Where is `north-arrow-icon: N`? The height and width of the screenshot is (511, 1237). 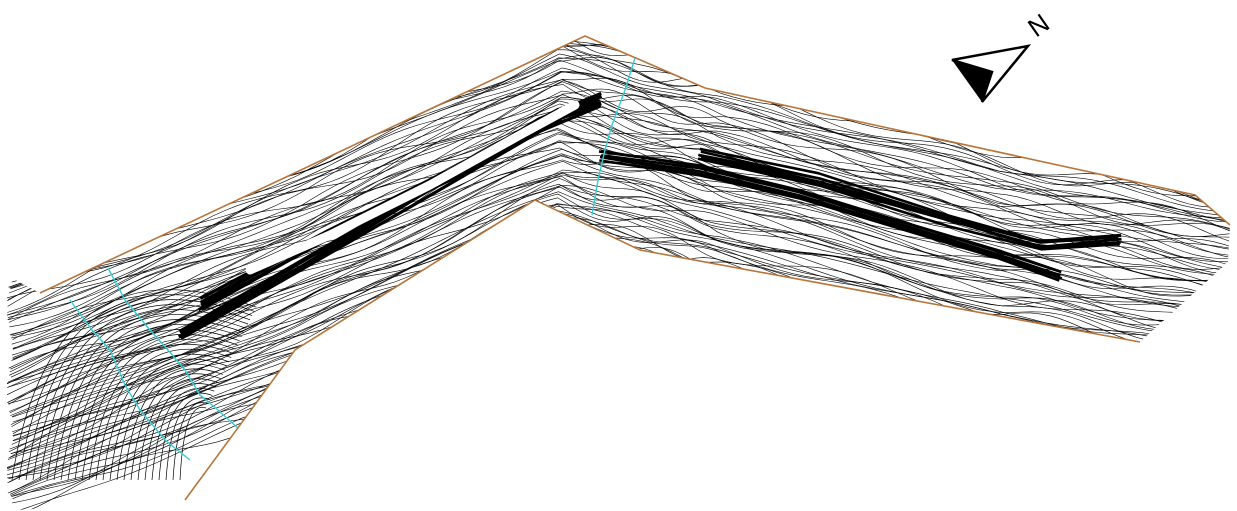 north-arrow-icon: N is located at coordinates (1003, 55).